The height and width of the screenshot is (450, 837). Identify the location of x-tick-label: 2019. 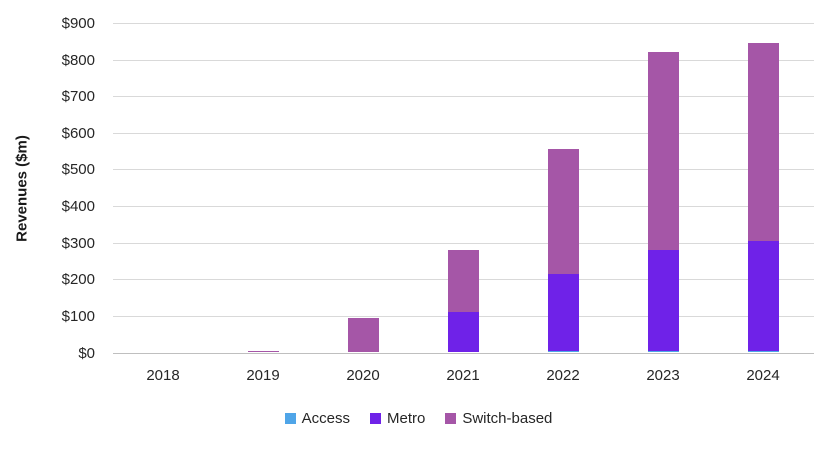
(263, 375).